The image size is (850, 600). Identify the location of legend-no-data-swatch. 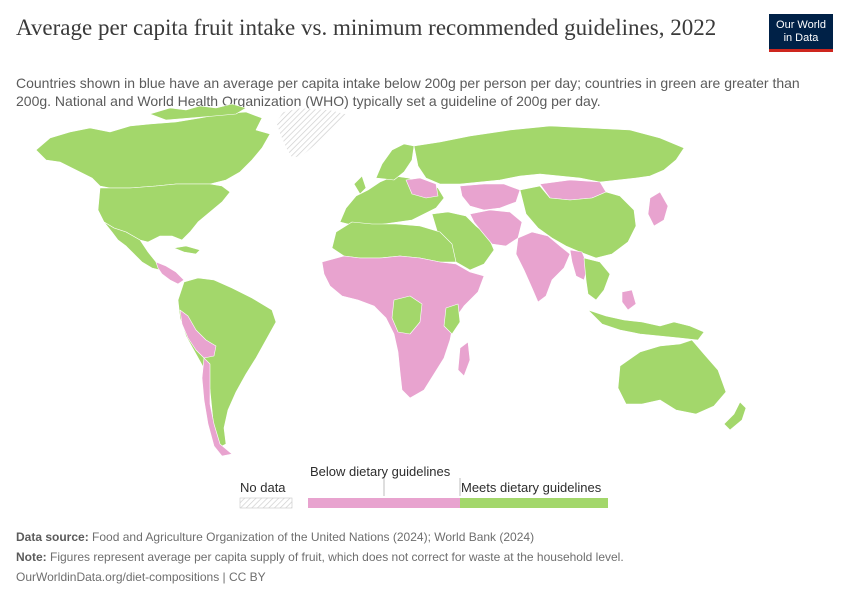
(266, 503).